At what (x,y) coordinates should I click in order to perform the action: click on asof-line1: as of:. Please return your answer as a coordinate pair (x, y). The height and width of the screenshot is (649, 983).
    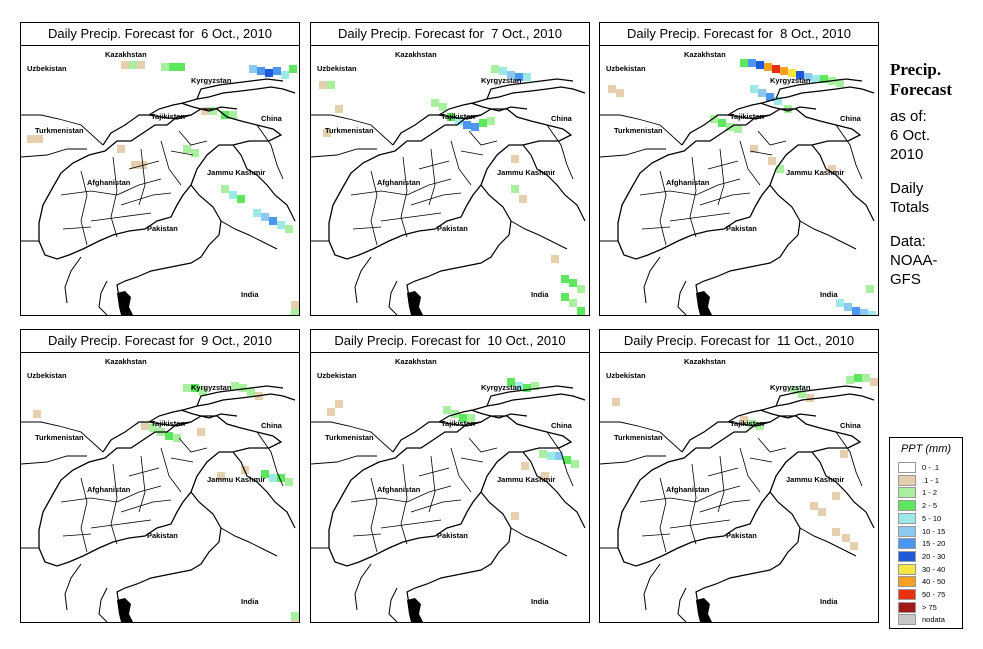
    Looking at the image, I should click on (908, 116).